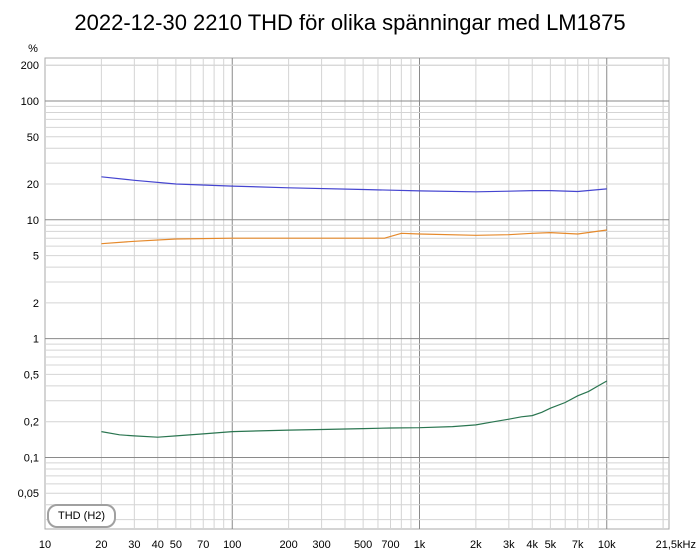 Image resolution: width=700 pixels, height=555 pixels. I want to click on y-tick-label: 0,5, so click(31, 375).